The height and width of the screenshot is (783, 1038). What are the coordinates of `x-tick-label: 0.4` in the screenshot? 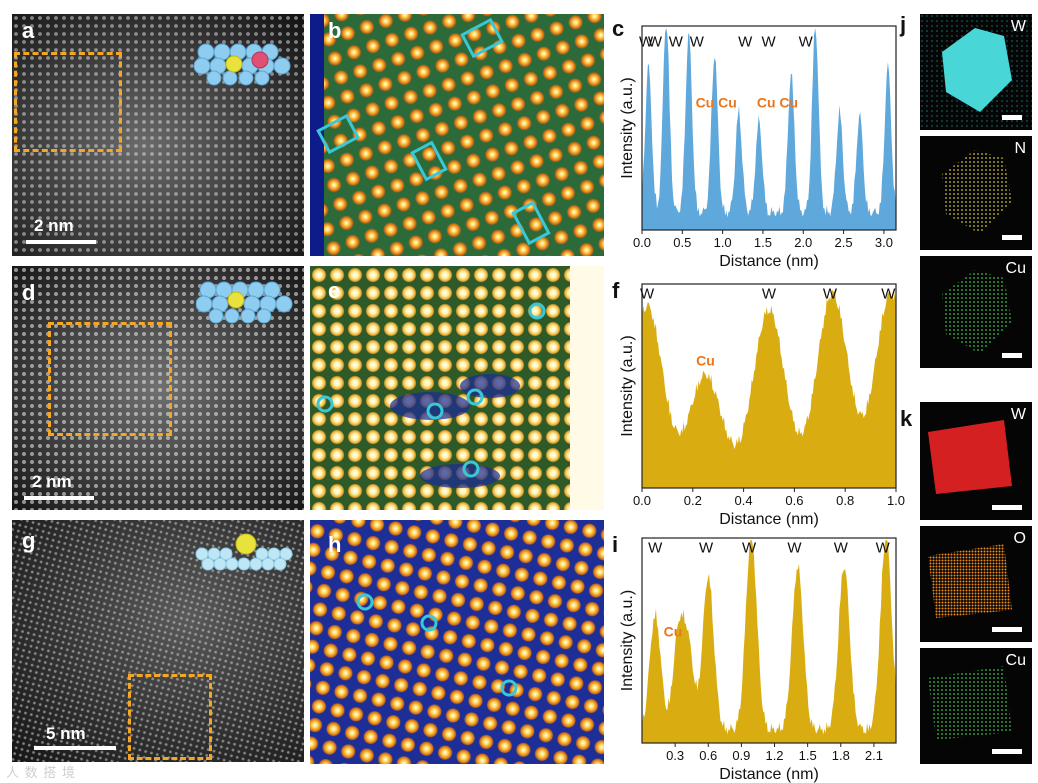 It's located at (744, 500).